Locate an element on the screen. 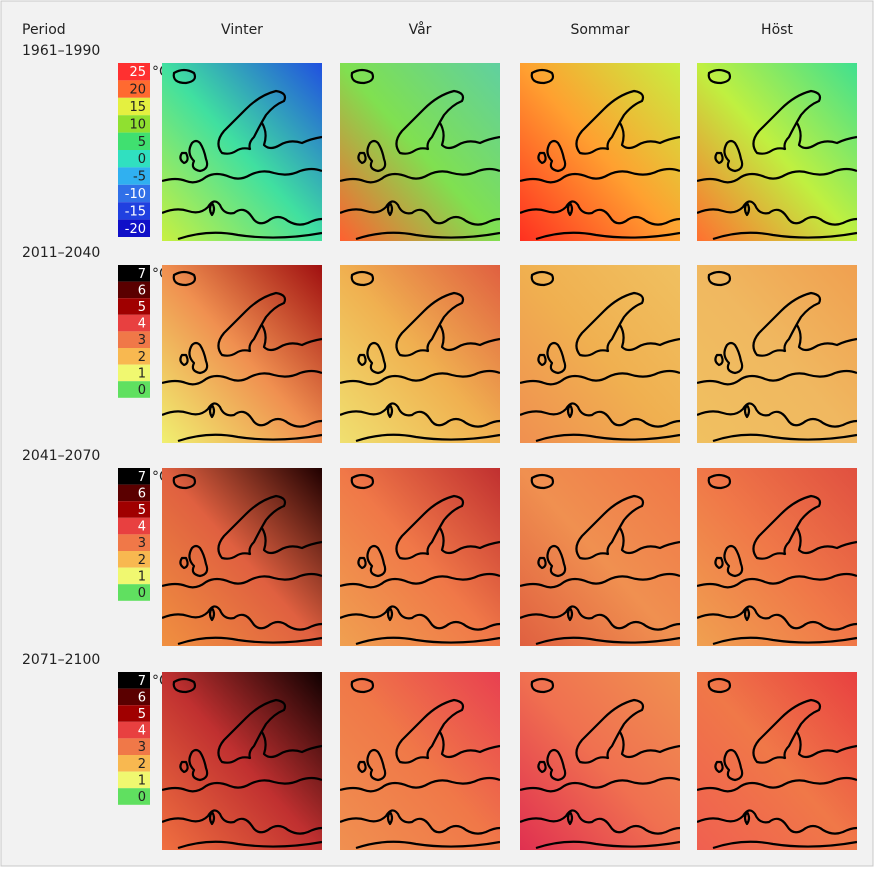 This screenshot has width=874, height=871. legend-label: 10 is located at coordinates (137, 124).